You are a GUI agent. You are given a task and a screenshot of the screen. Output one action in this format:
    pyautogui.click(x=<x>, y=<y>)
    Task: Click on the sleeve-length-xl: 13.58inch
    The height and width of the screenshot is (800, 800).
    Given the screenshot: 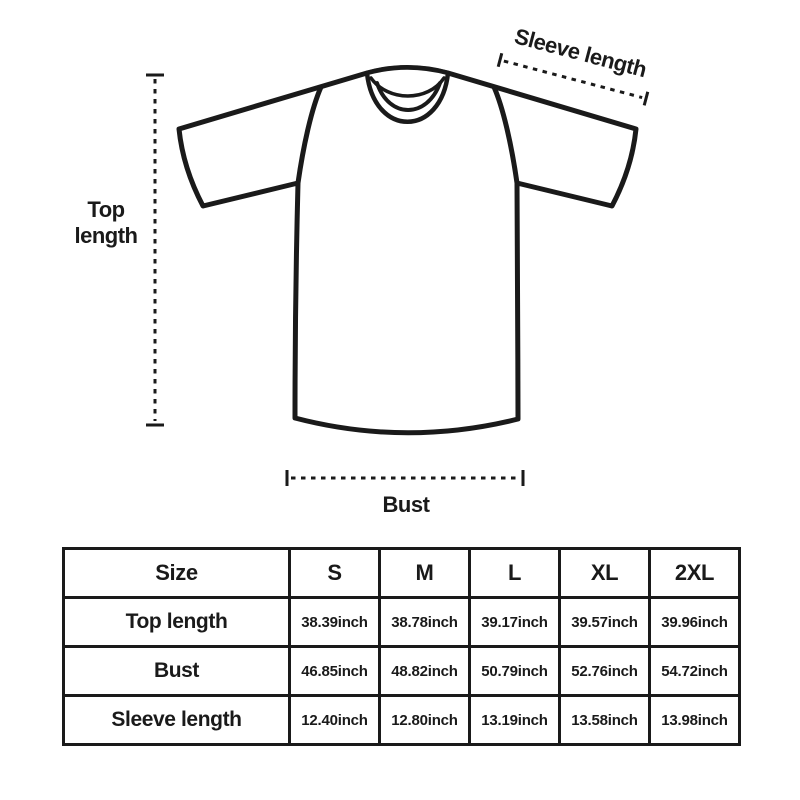 What is the action you would take?
    pyautogui.click(x=604, y=720)
    